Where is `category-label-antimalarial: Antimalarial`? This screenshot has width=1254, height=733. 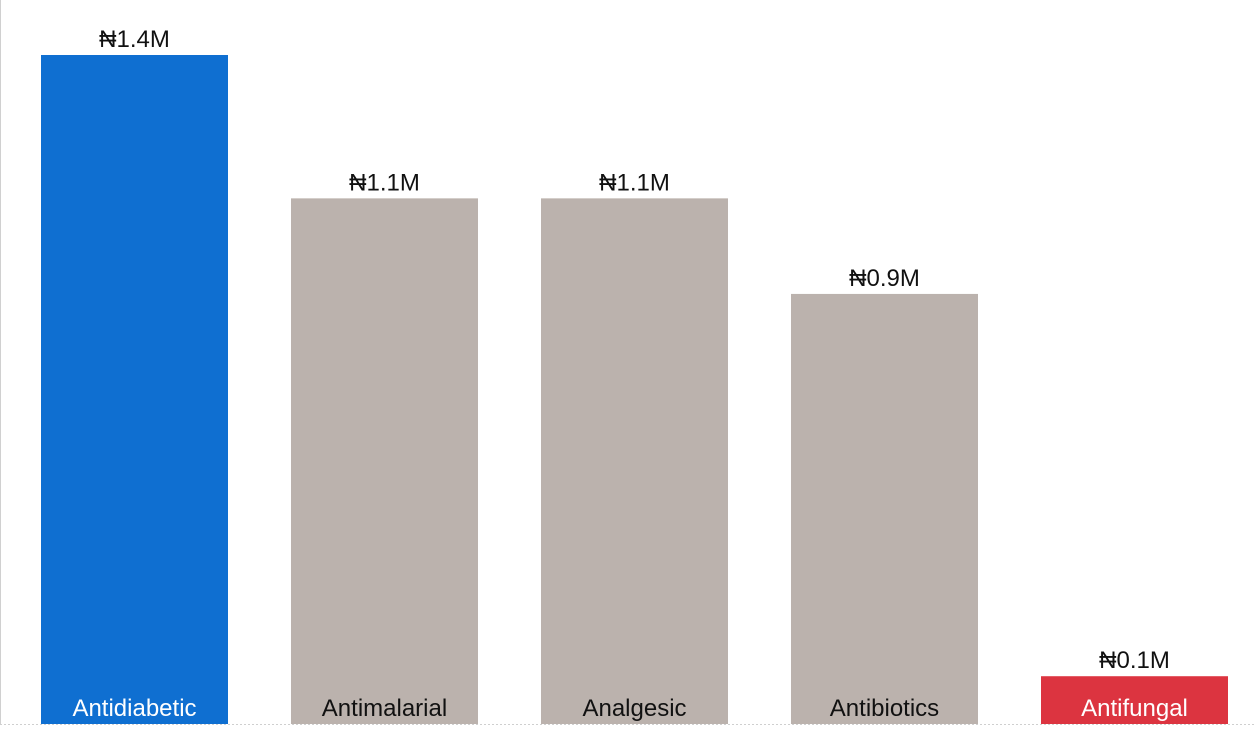 category-label-antimalarial: Antimalarial is located at coordinates (384, 708).